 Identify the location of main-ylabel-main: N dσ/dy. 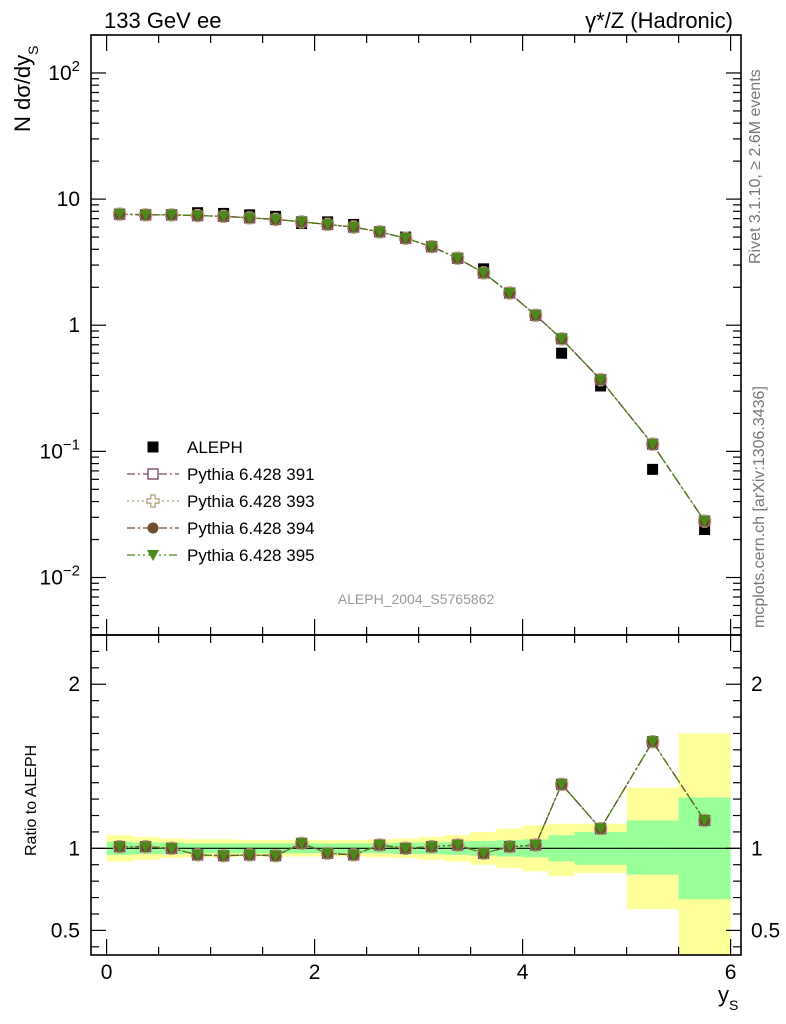
(22, 93).